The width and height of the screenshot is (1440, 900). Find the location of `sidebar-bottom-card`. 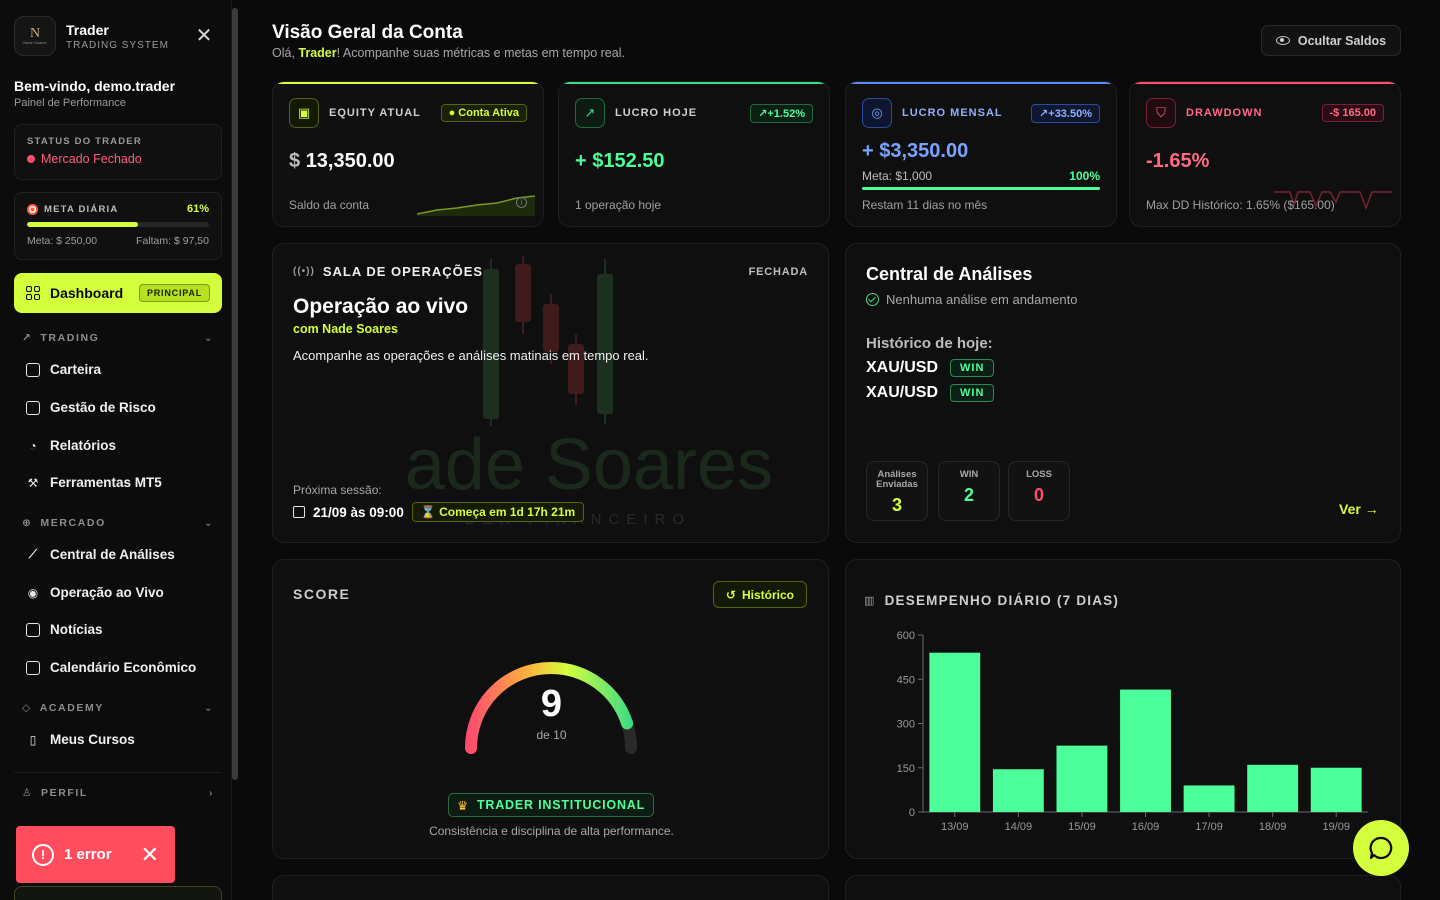

sidebar-bottom-card is located at coordinates (118, 893).